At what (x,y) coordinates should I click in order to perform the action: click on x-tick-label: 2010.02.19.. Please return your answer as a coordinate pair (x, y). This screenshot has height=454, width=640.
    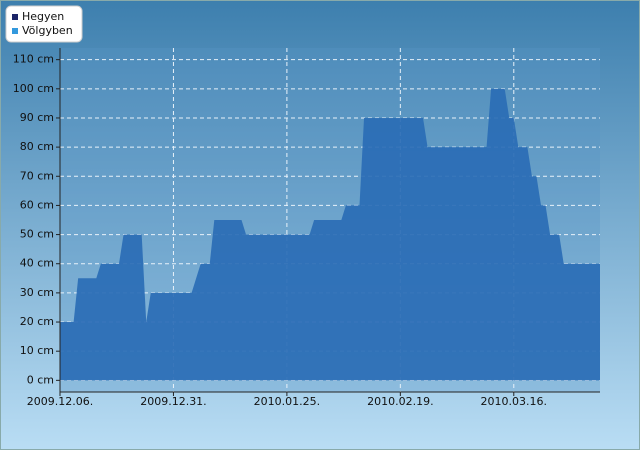
    Looking at the image, I should click on (400, 401).